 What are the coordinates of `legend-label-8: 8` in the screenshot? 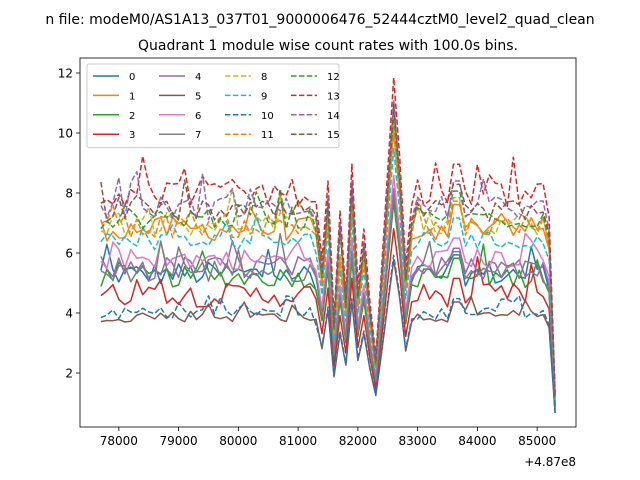 It's located at (264, 77).